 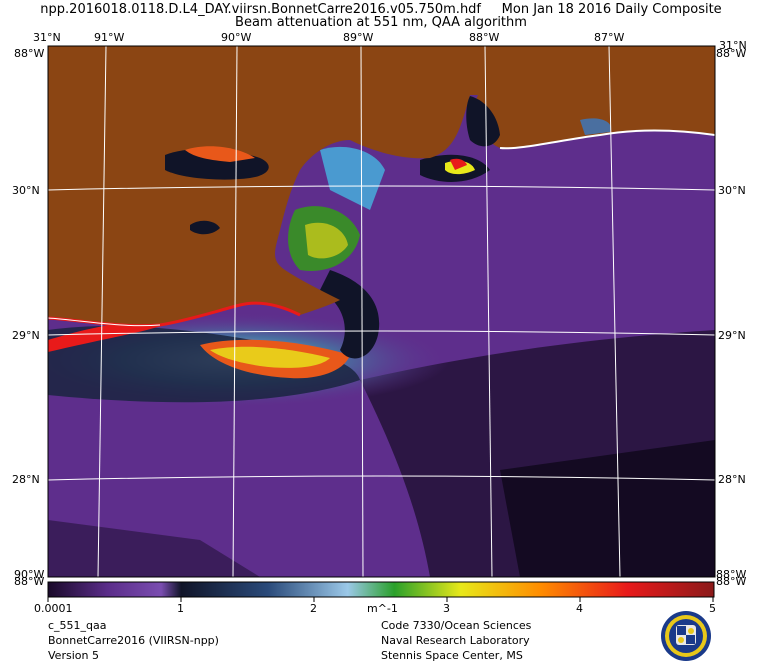 I want to click on colorbar-label-4: 4, so click(x=579, y=608).